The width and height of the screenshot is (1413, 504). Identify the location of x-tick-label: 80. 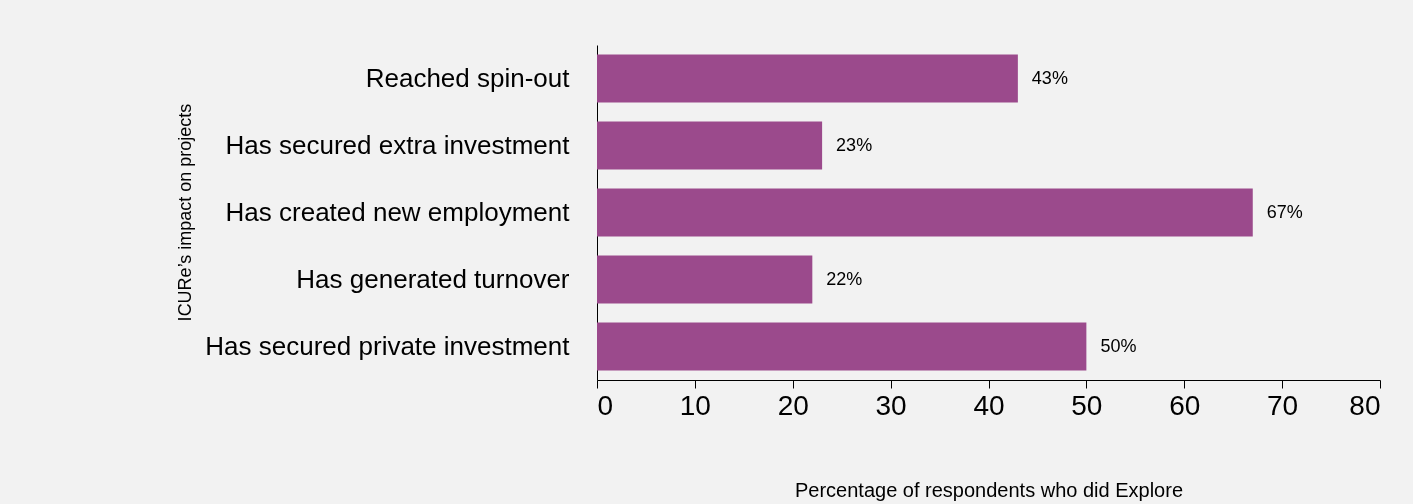
(1365, 405).